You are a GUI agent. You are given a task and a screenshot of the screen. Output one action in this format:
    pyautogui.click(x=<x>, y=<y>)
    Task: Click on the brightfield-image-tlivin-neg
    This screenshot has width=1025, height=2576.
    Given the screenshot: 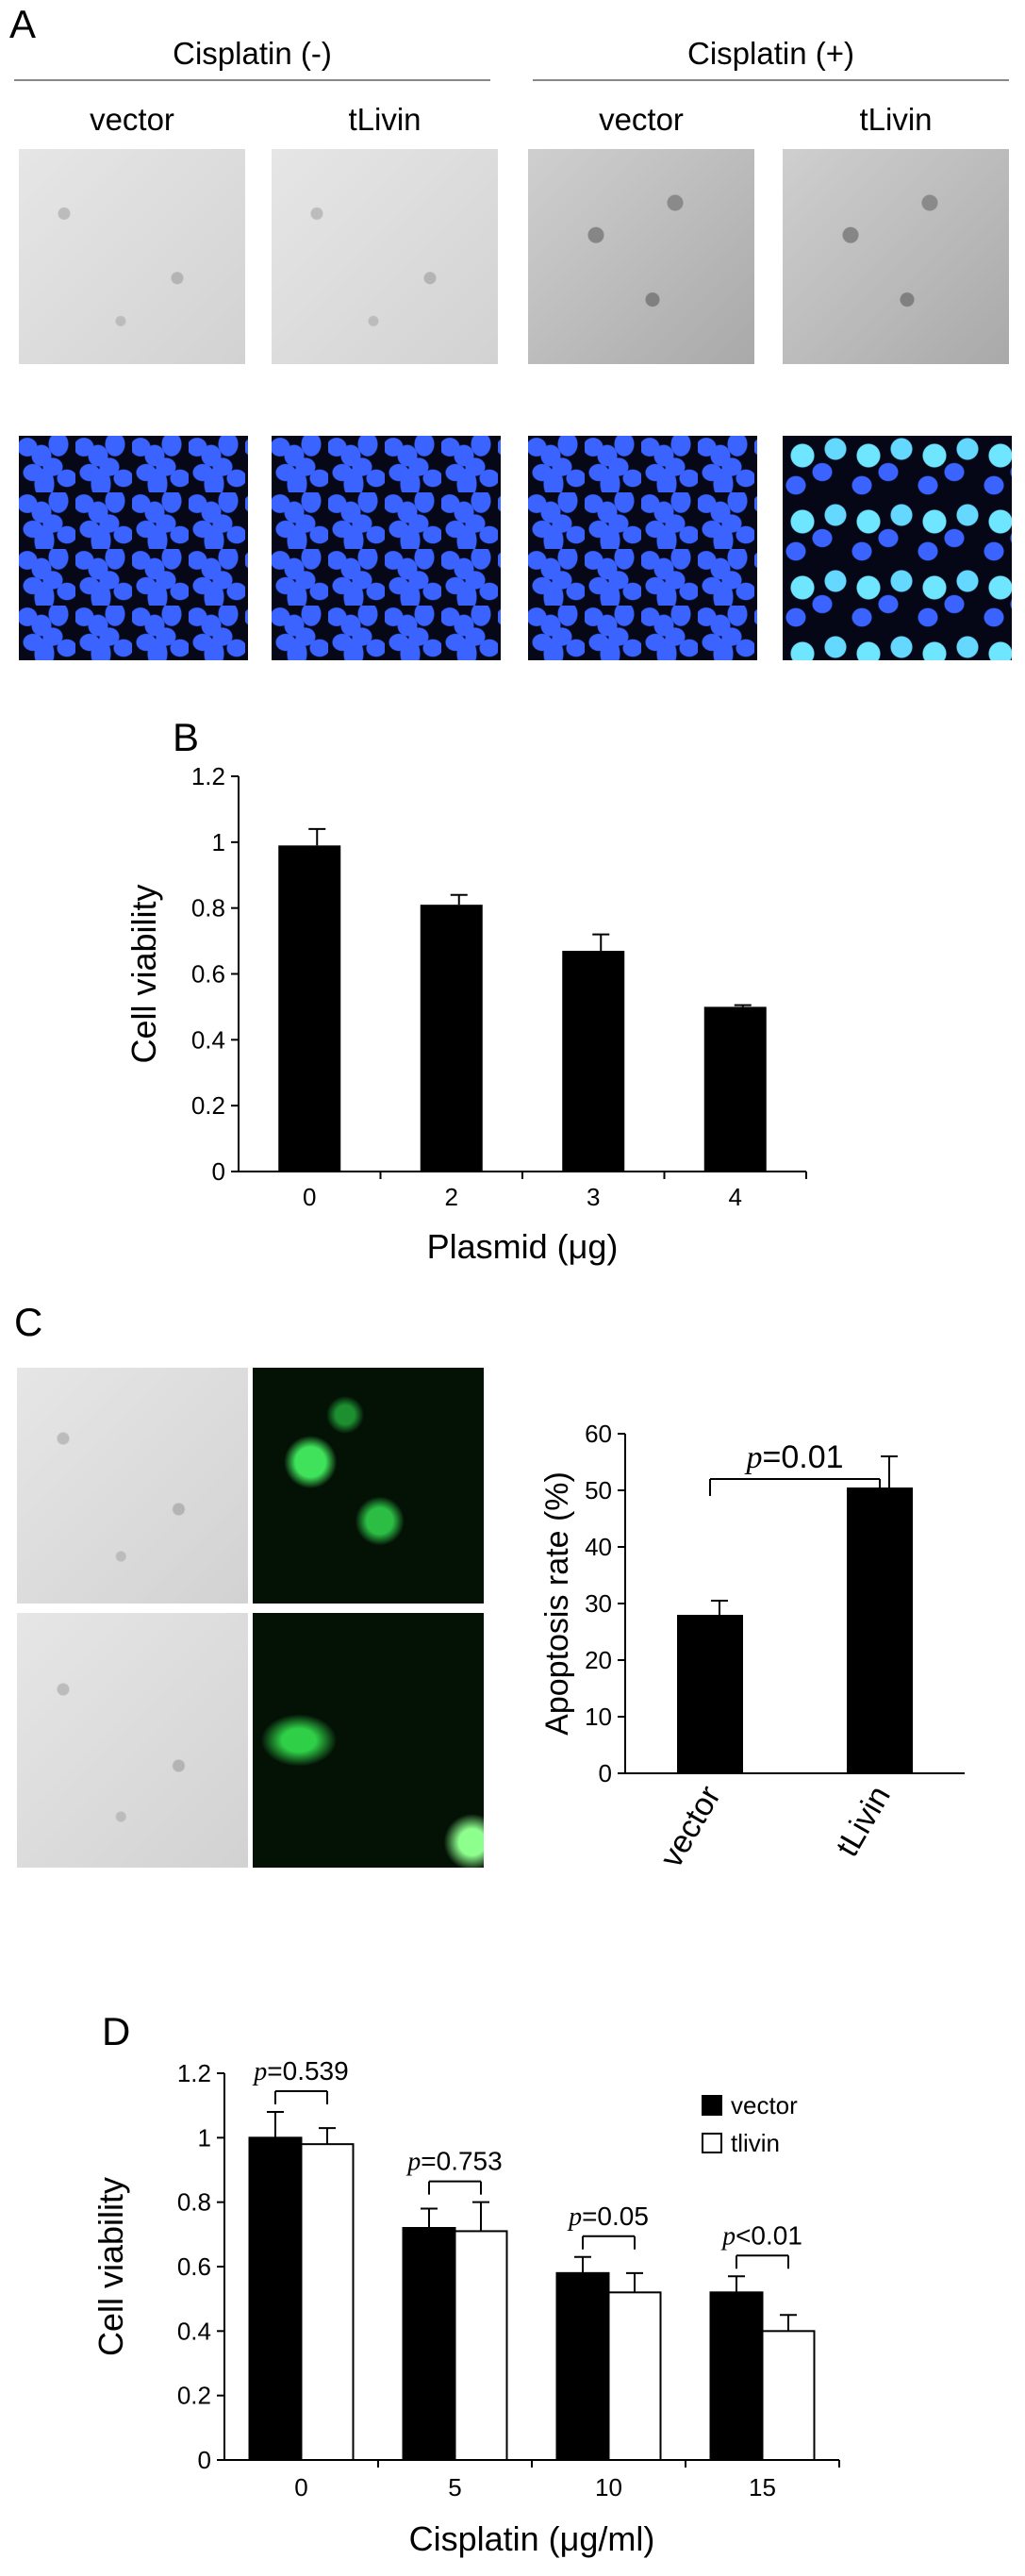 What is the action you would take?
    pyautogui.click(x=385, y=257)
    